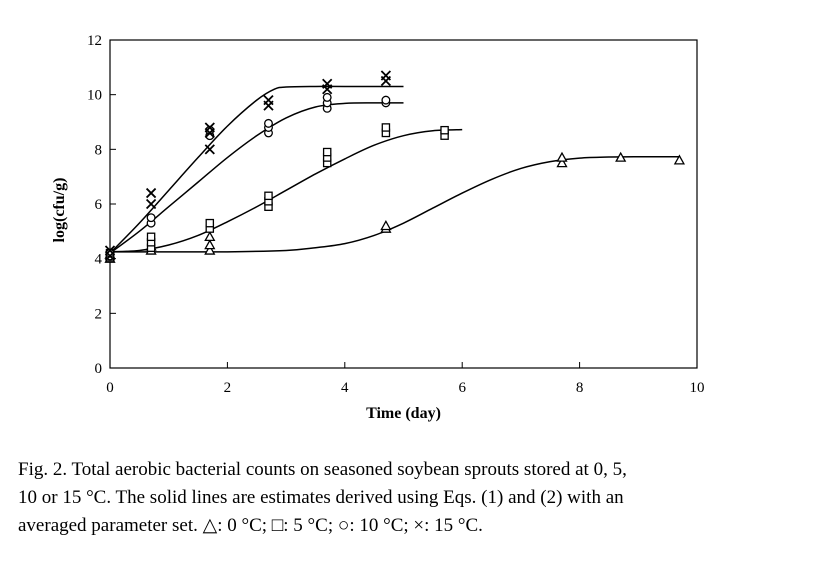 The width and height of the screenshot is (816, 588). Describe the element at coordinates (99, 369) in the screenshot. I see `y-tick-label: 0` at that location.